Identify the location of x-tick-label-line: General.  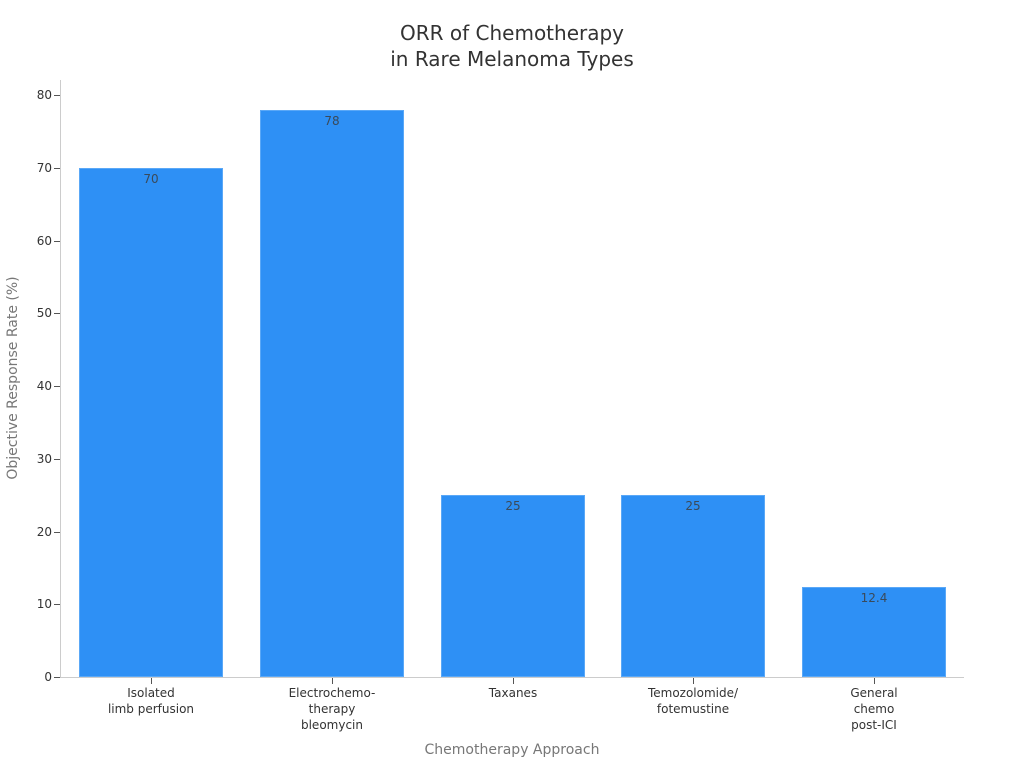
(874, 693).